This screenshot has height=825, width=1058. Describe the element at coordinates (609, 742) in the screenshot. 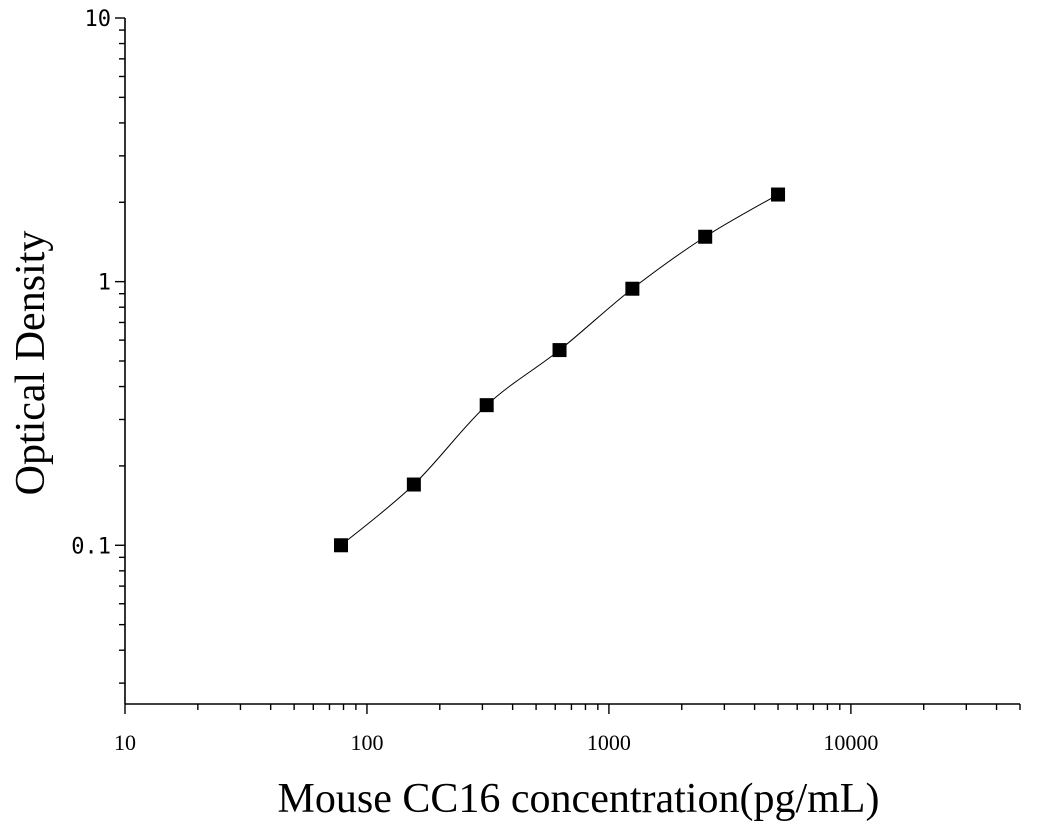

I see `x-tick-label: 1000` at that location.